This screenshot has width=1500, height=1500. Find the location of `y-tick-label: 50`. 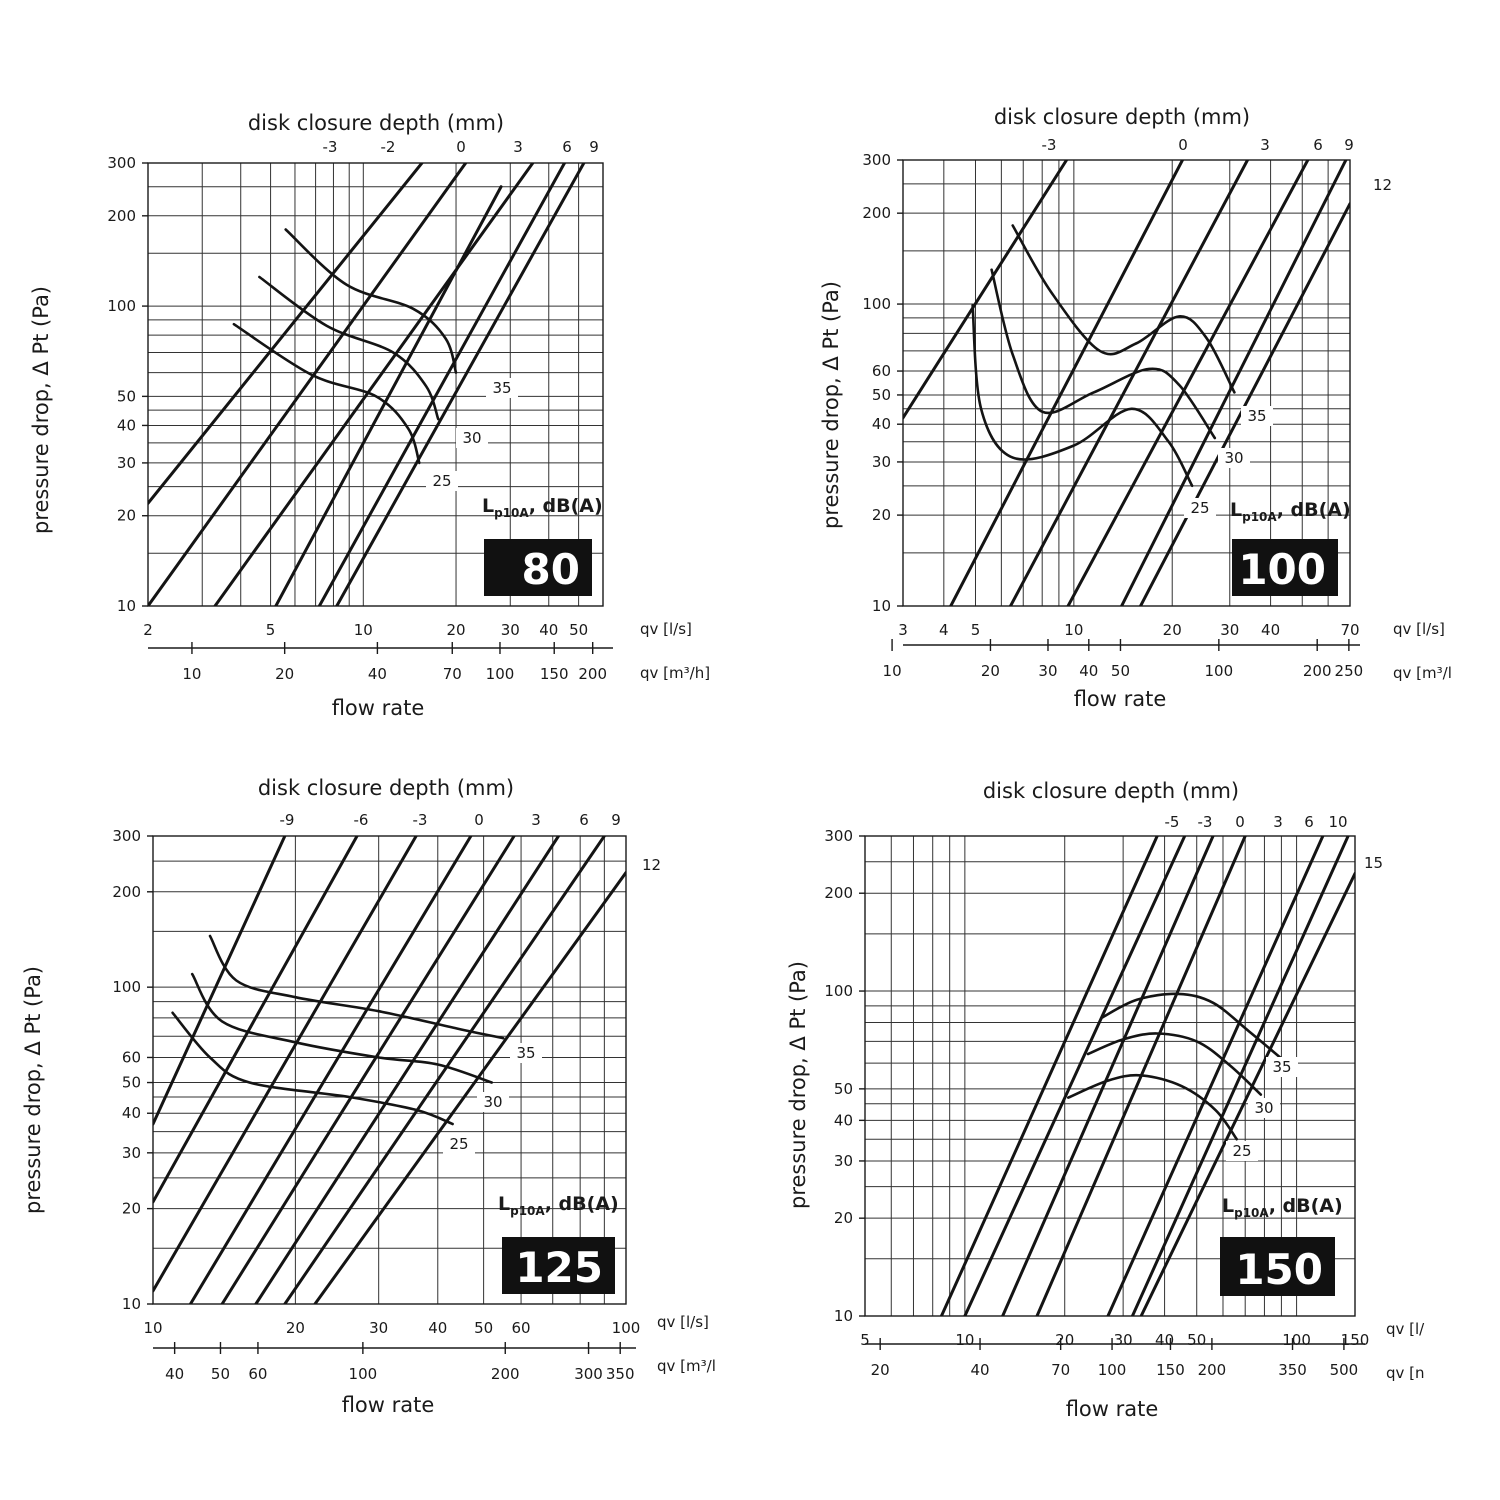

y-tick-label: 50 is located at coordinates (131, 1083).